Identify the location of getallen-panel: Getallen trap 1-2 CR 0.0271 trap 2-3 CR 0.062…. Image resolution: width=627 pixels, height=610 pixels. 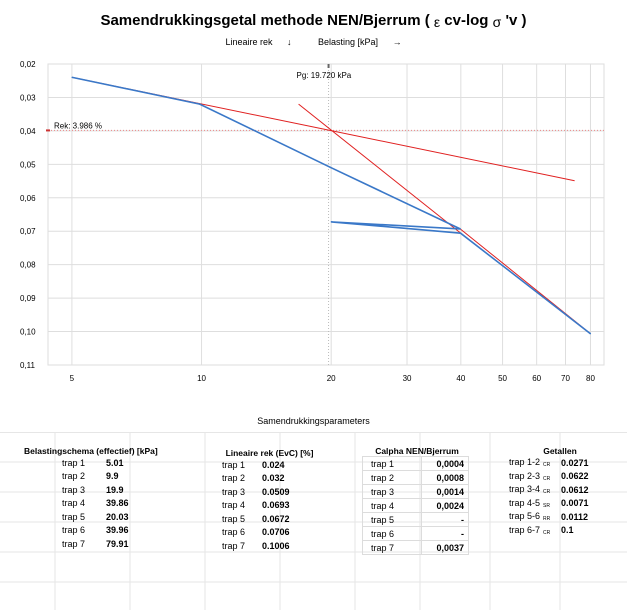
(560, 491).